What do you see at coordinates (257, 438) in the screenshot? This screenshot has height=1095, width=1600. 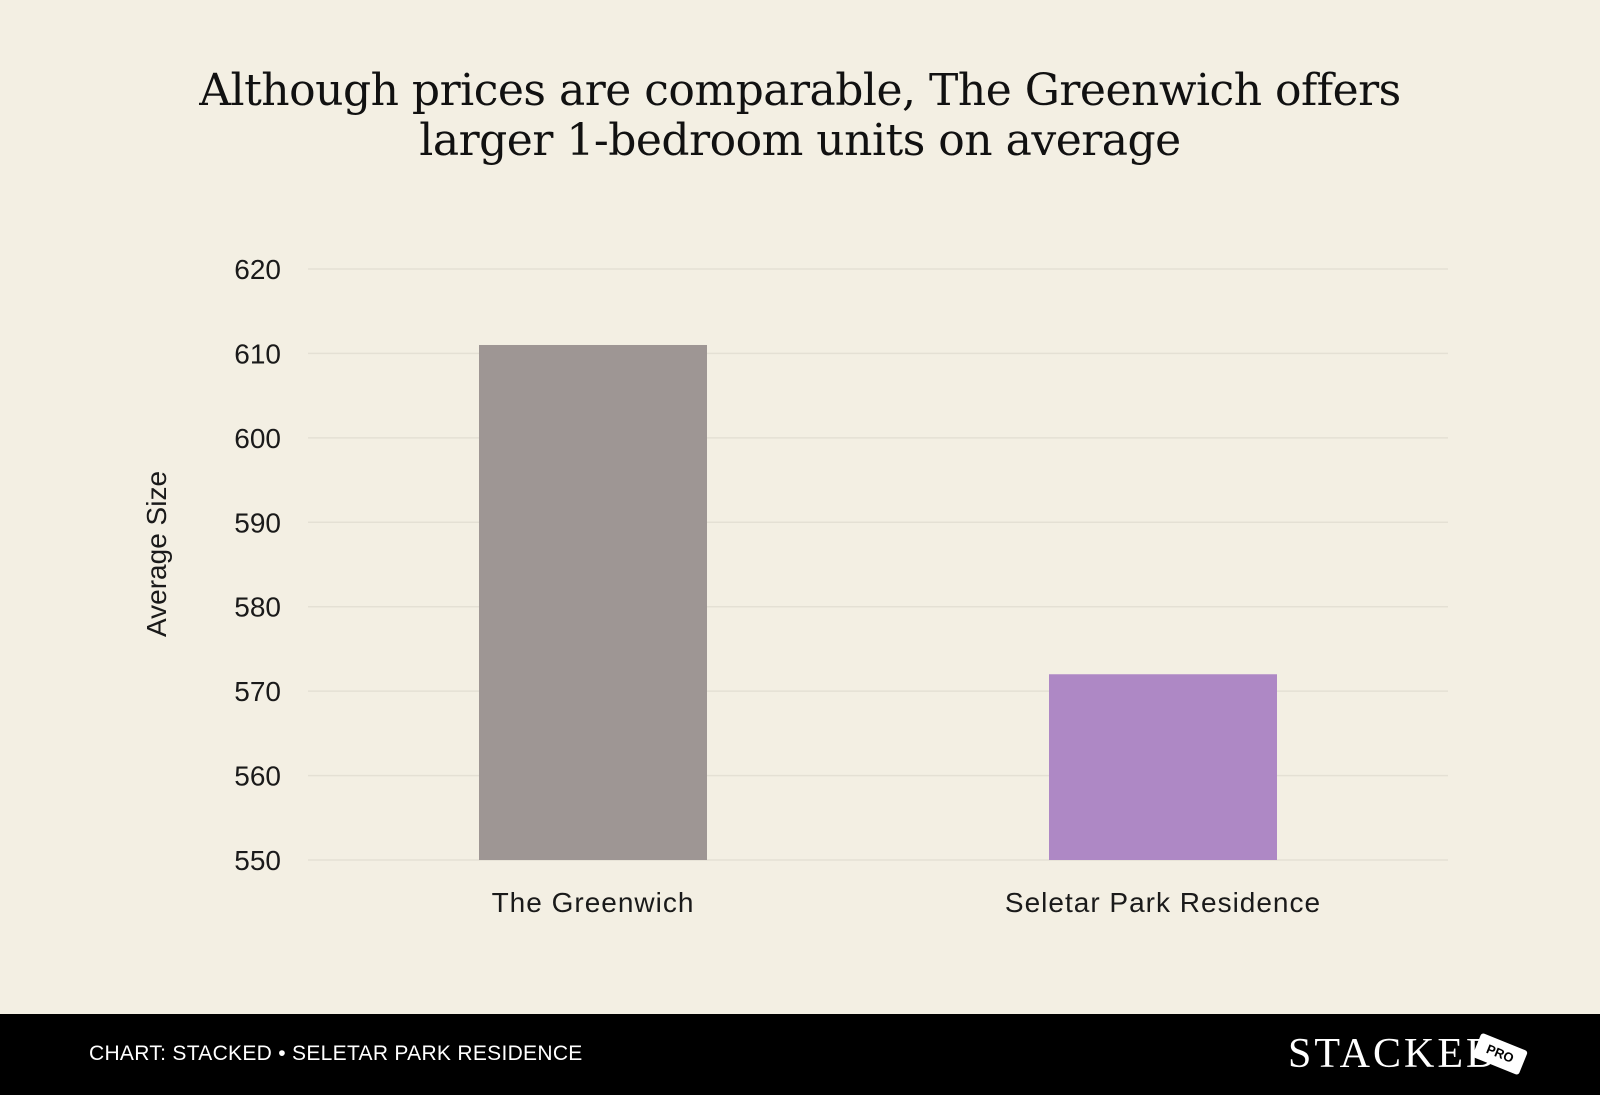 I see `y-tick-label: 600` at bounding box center [257, 438].